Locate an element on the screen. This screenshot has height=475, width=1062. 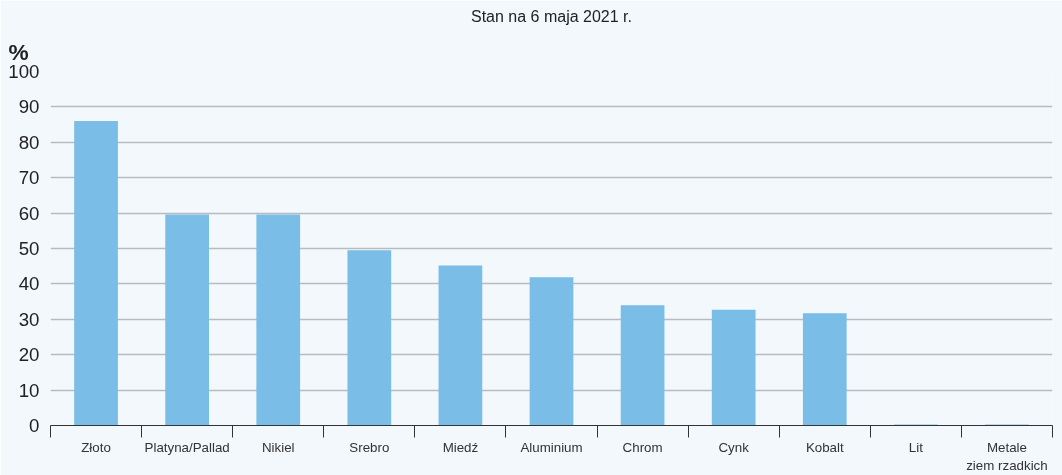
x-tick-label: Chrom is located at coordinates (642, 447).